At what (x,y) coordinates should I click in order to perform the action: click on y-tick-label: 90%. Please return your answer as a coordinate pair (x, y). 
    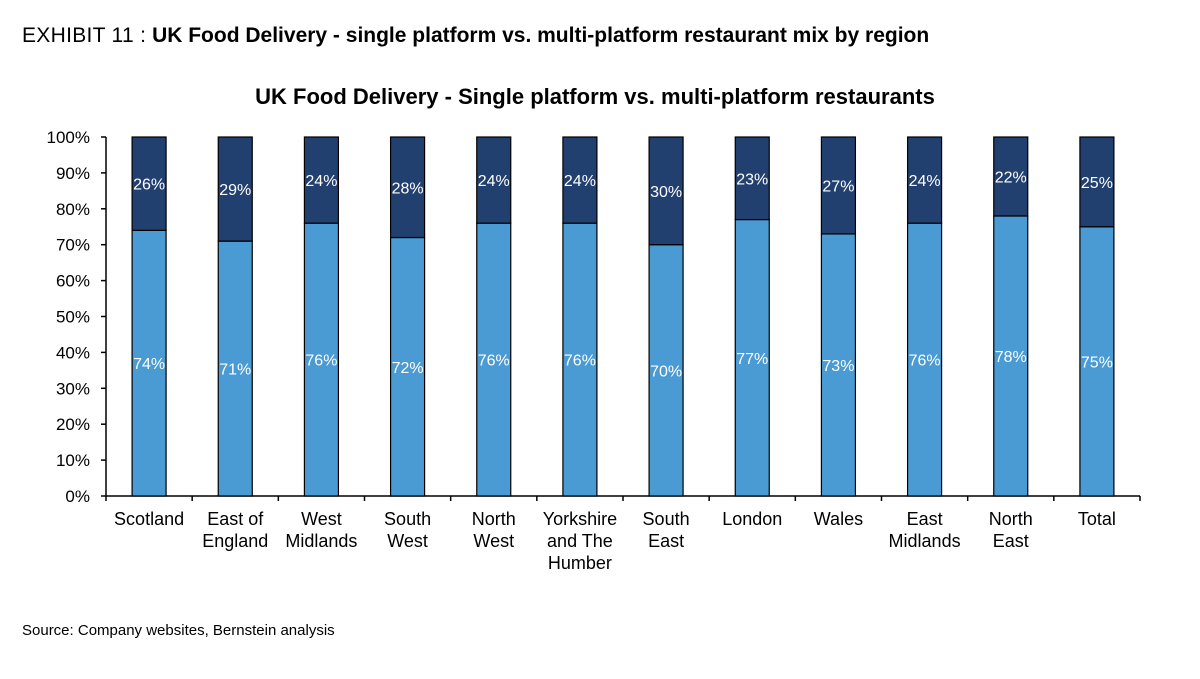
    Looking at the image, I should click on (73, 173).